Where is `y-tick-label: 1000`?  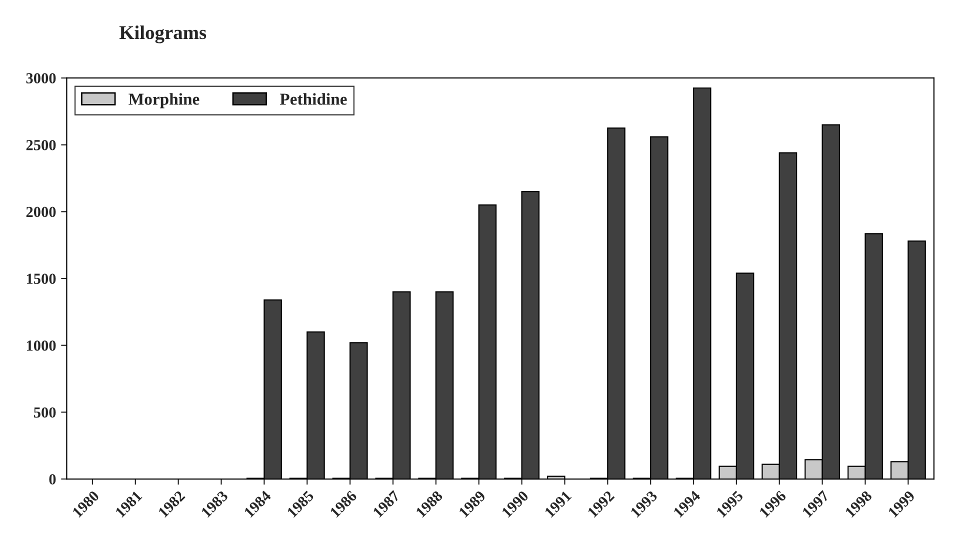 y-tick-label: 1000 is located at coordinates (41, 345).